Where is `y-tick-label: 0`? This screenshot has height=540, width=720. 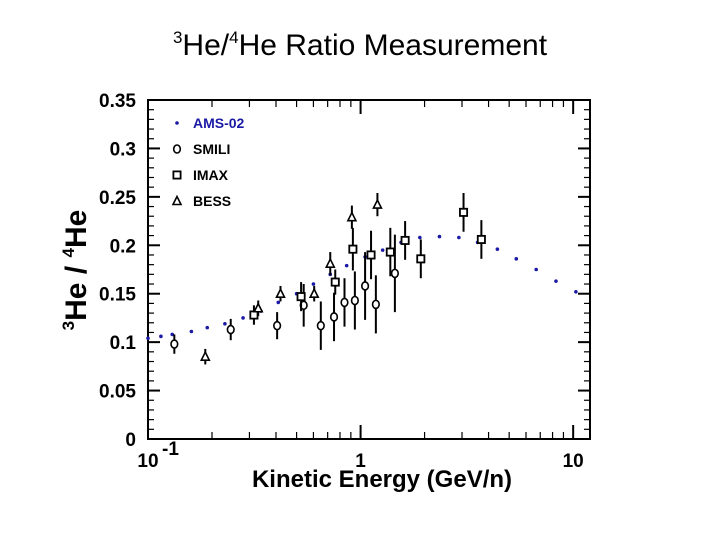 y-tick-label: 0 is located at coordinates (130, 440).